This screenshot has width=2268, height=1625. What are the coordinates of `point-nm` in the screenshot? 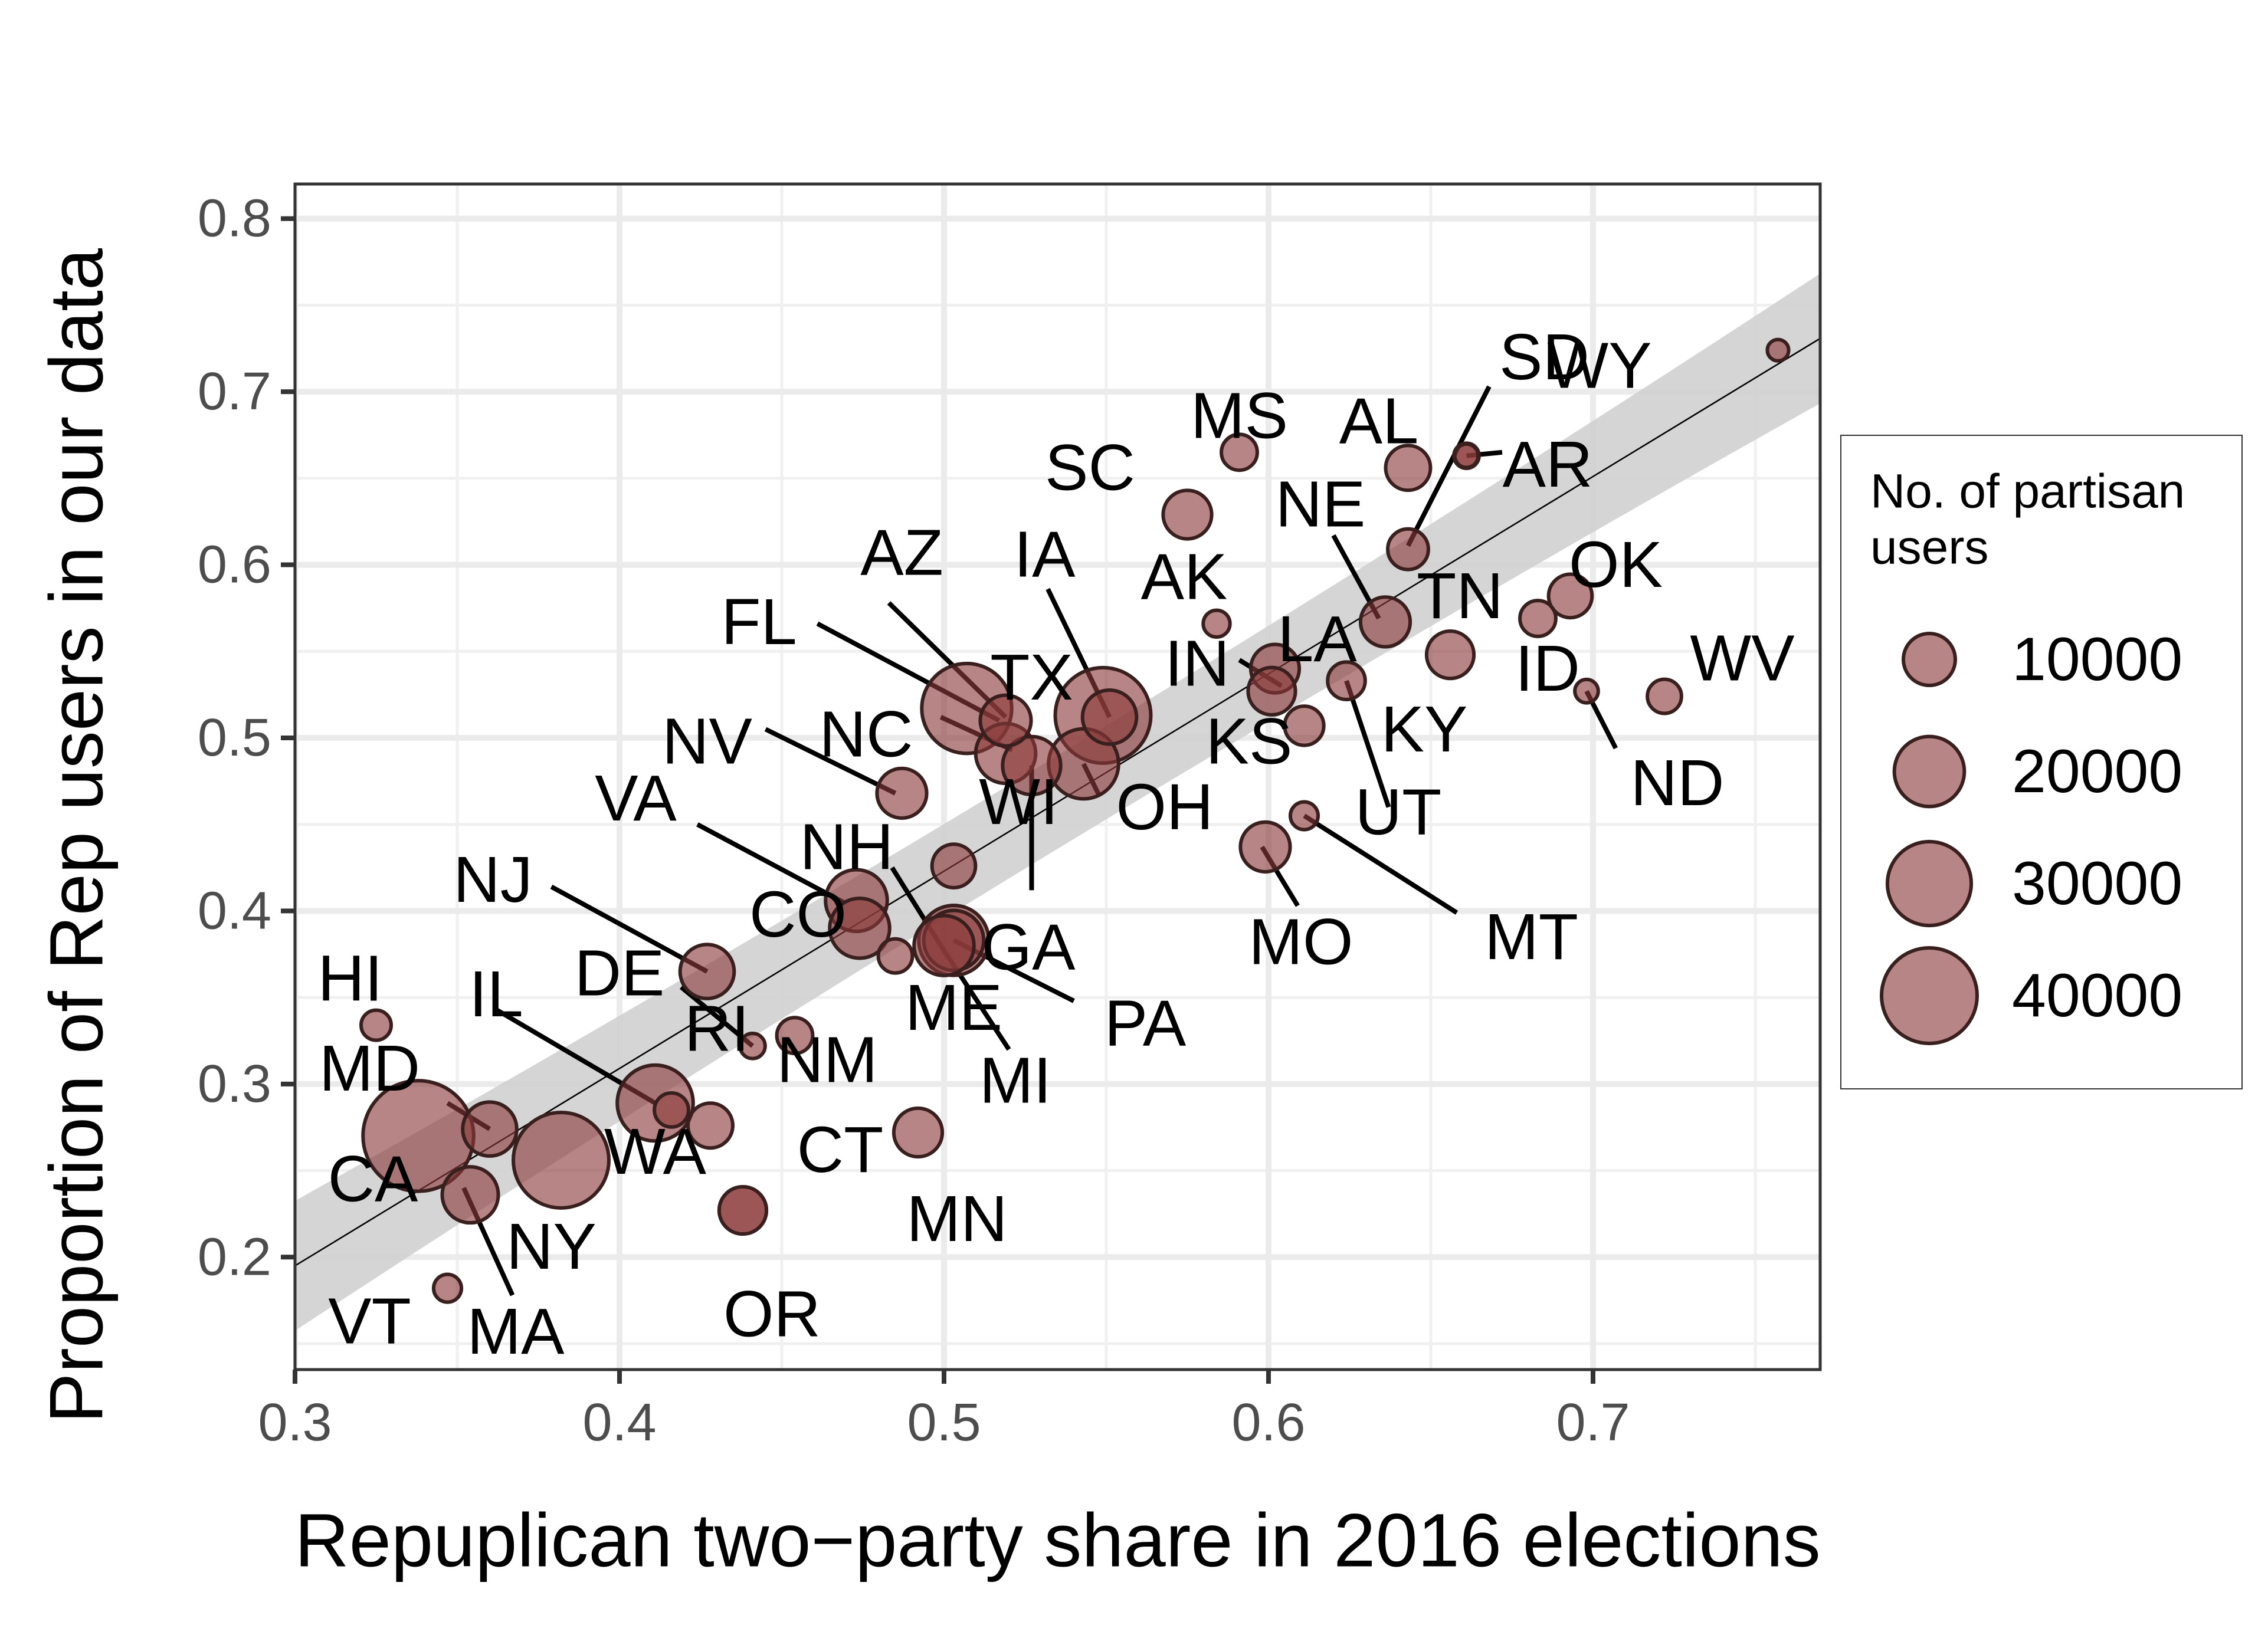 It's located at (795, 1036).